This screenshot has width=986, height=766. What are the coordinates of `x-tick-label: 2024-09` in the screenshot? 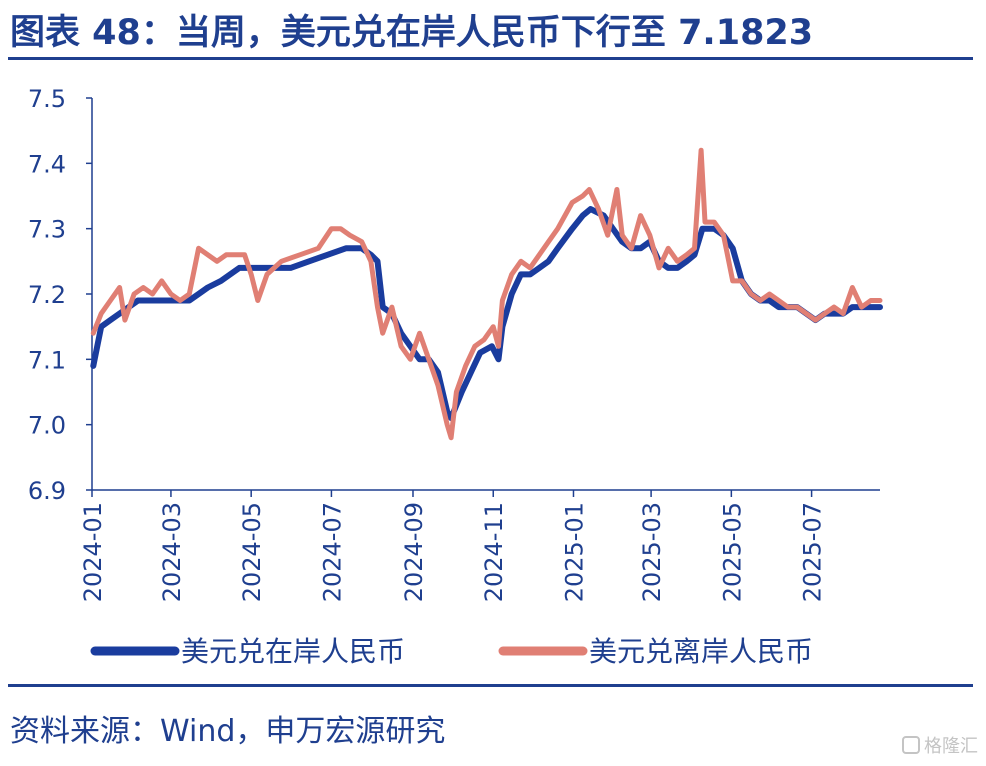 It's located at (414, 552).